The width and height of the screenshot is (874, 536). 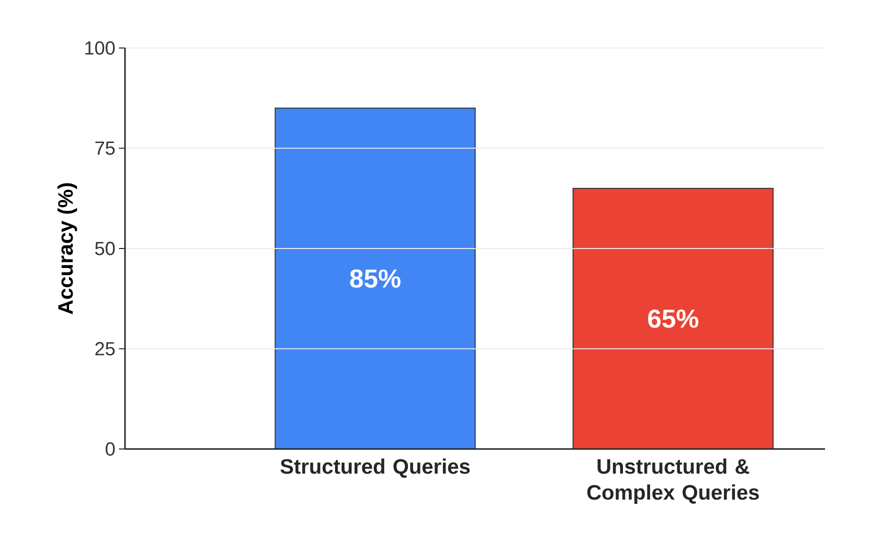 I want to click on y-axis-title: Accuracy (%), so click(x=68, y=248).